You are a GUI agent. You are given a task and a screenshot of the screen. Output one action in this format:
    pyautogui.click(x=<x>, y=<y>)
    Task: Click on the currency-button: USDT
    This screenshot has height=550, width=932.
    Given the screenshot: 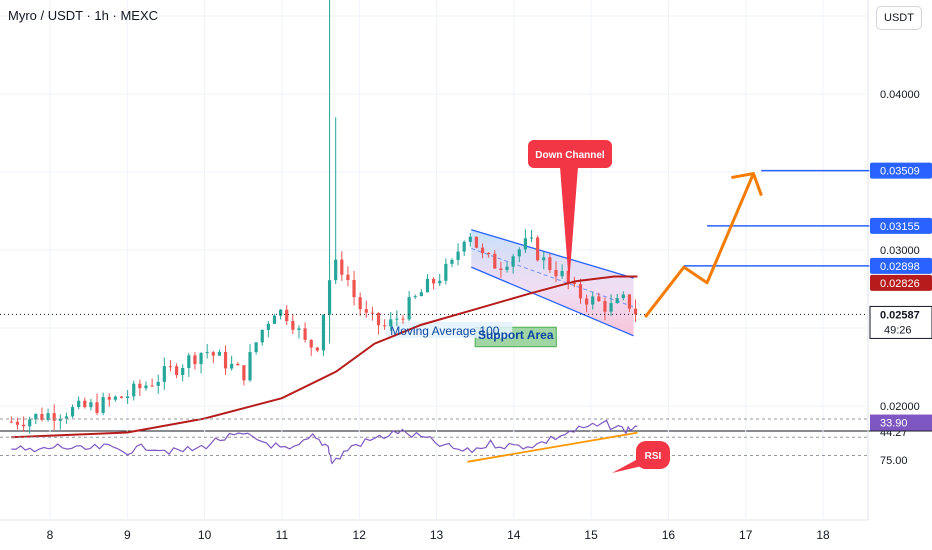 What is the action you would take?
    pyautogui.click(x=899, y=18)
    